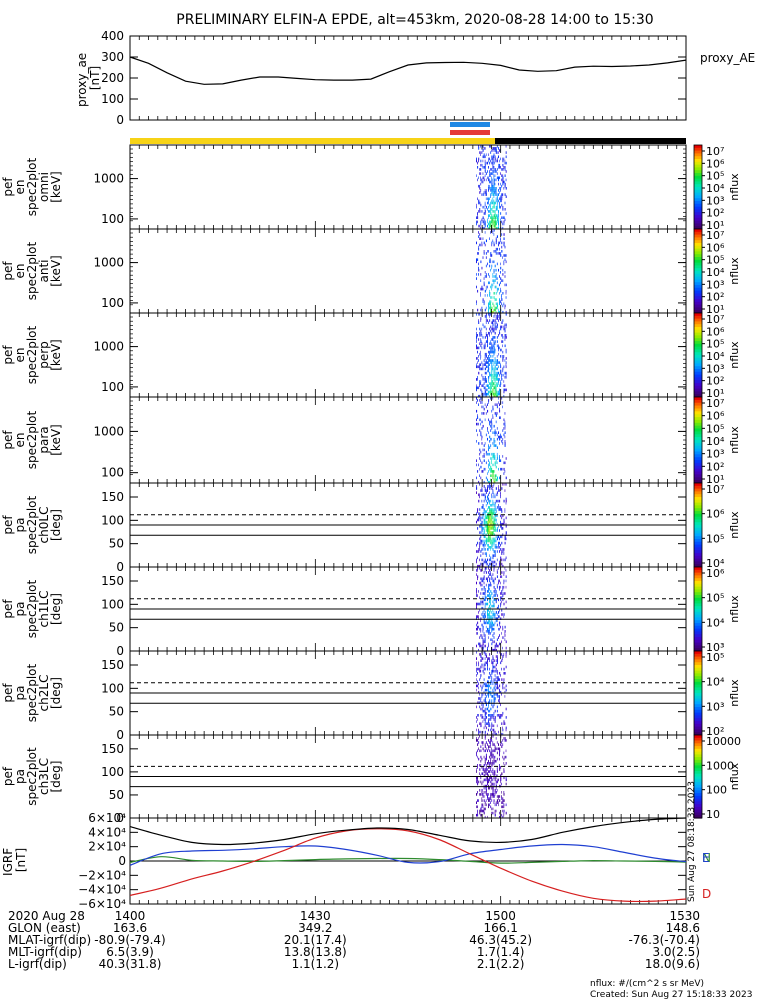 The height and width of the screenshot is (1000, 775). Describe the element at coordinates (316, 964) in the screenshot. I see `footer-value: 1.1(1.2)` at that location.